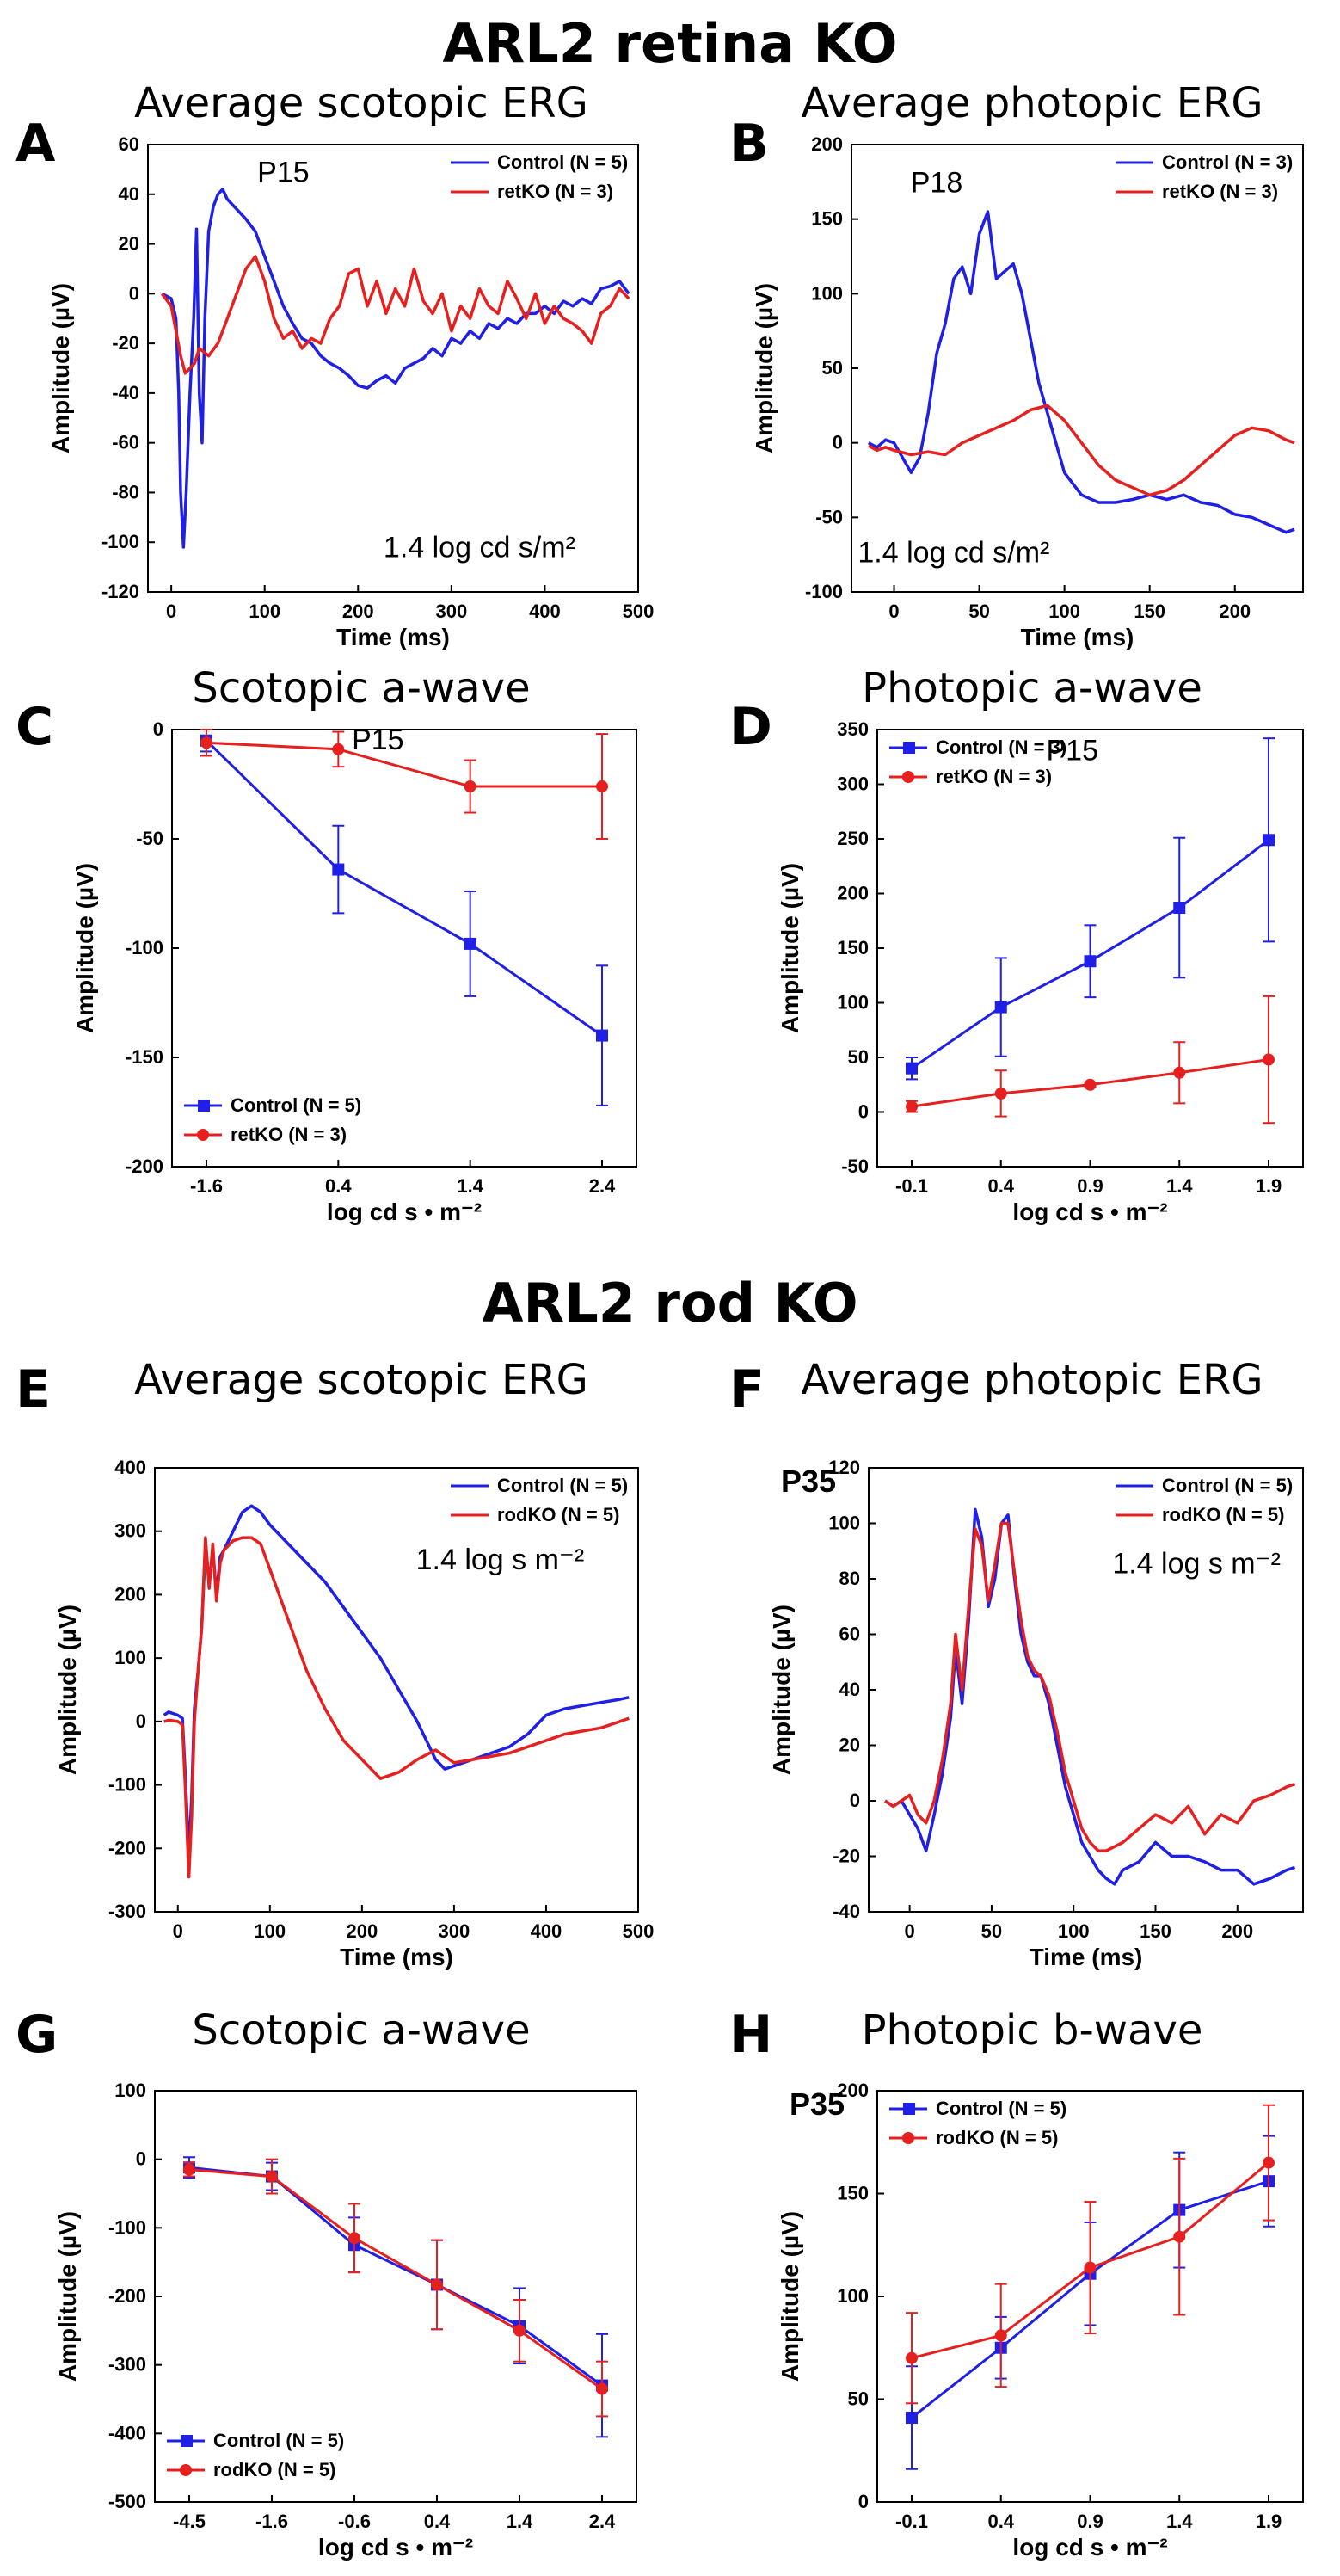 This screenshot has height=2576, width=1340. What do you see at coordinates (1000, 1186) in the screenshot?
I see `chart-d-xtick-label: 0.4` at bounding box center [1000, 1186].